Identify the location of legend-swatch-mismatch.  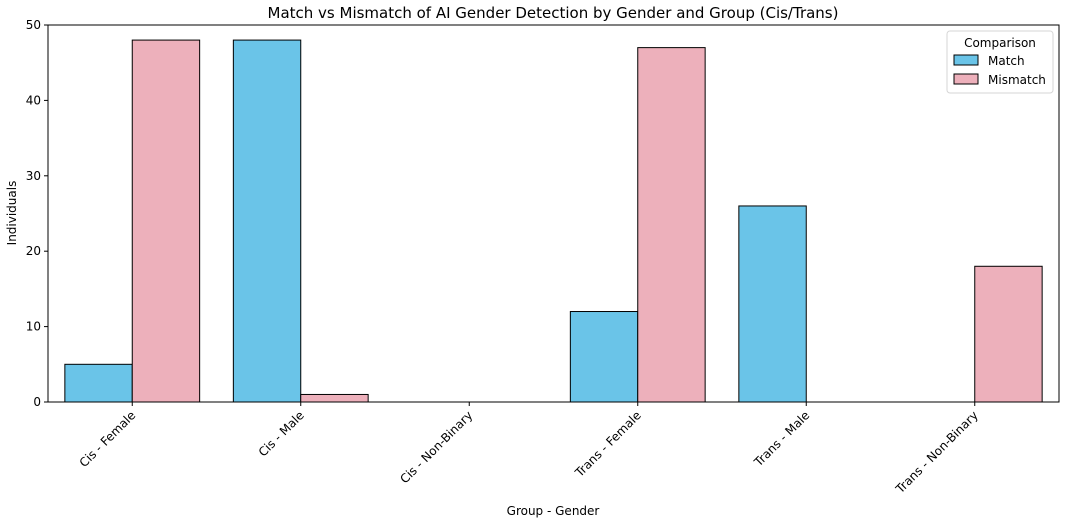
(966, 79).